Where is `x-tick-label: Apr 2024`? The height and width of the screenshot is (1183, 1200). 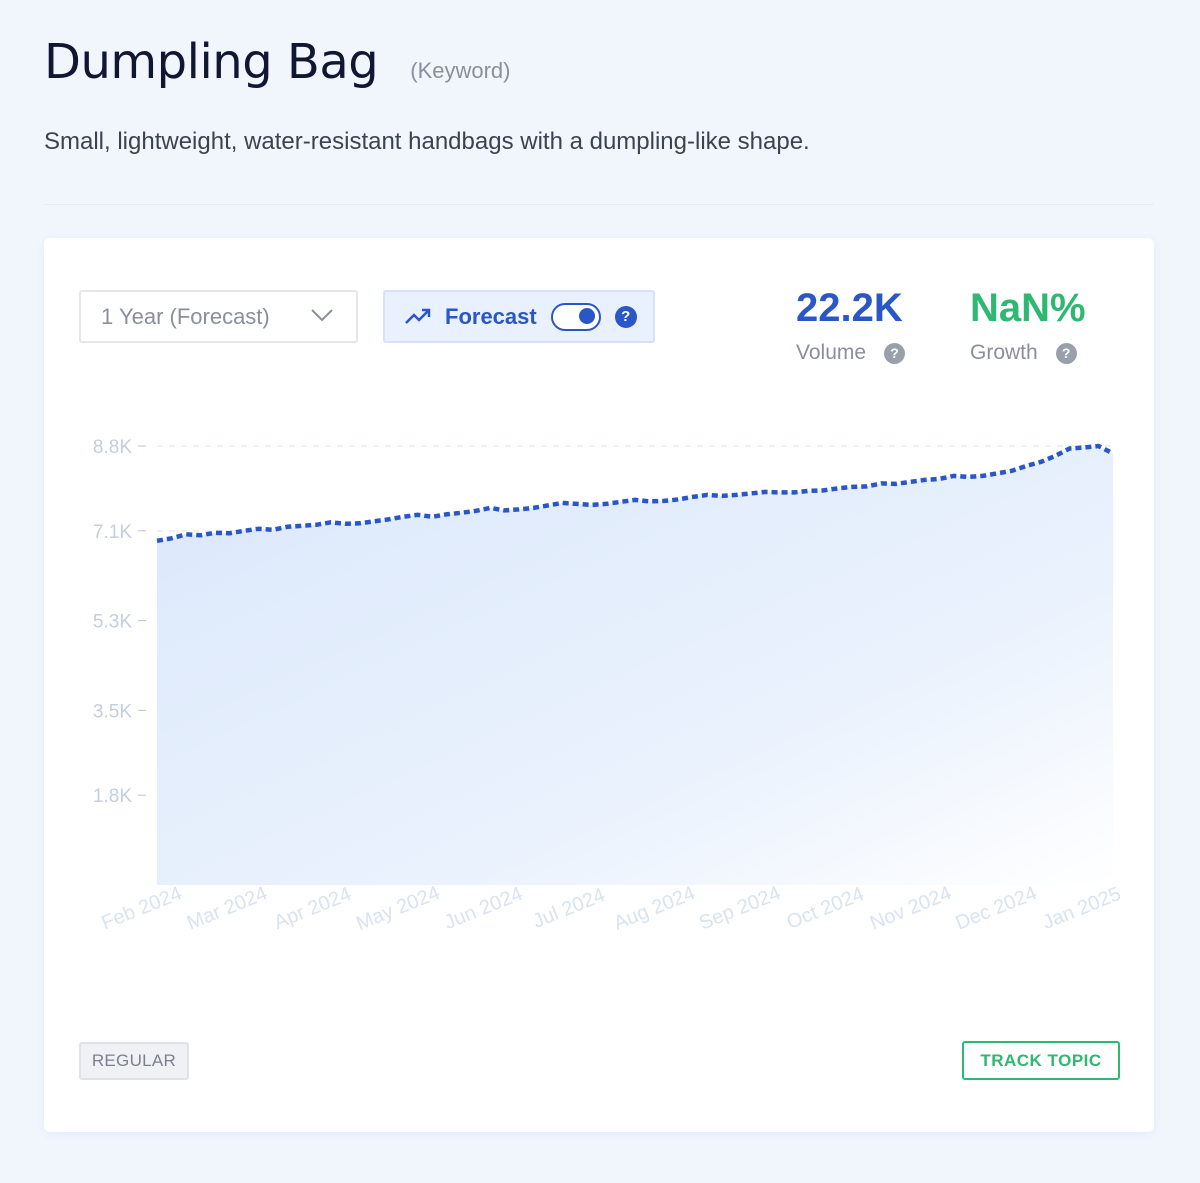
x-tick-label: Apr 2024 is located at coordinates (313, 908).